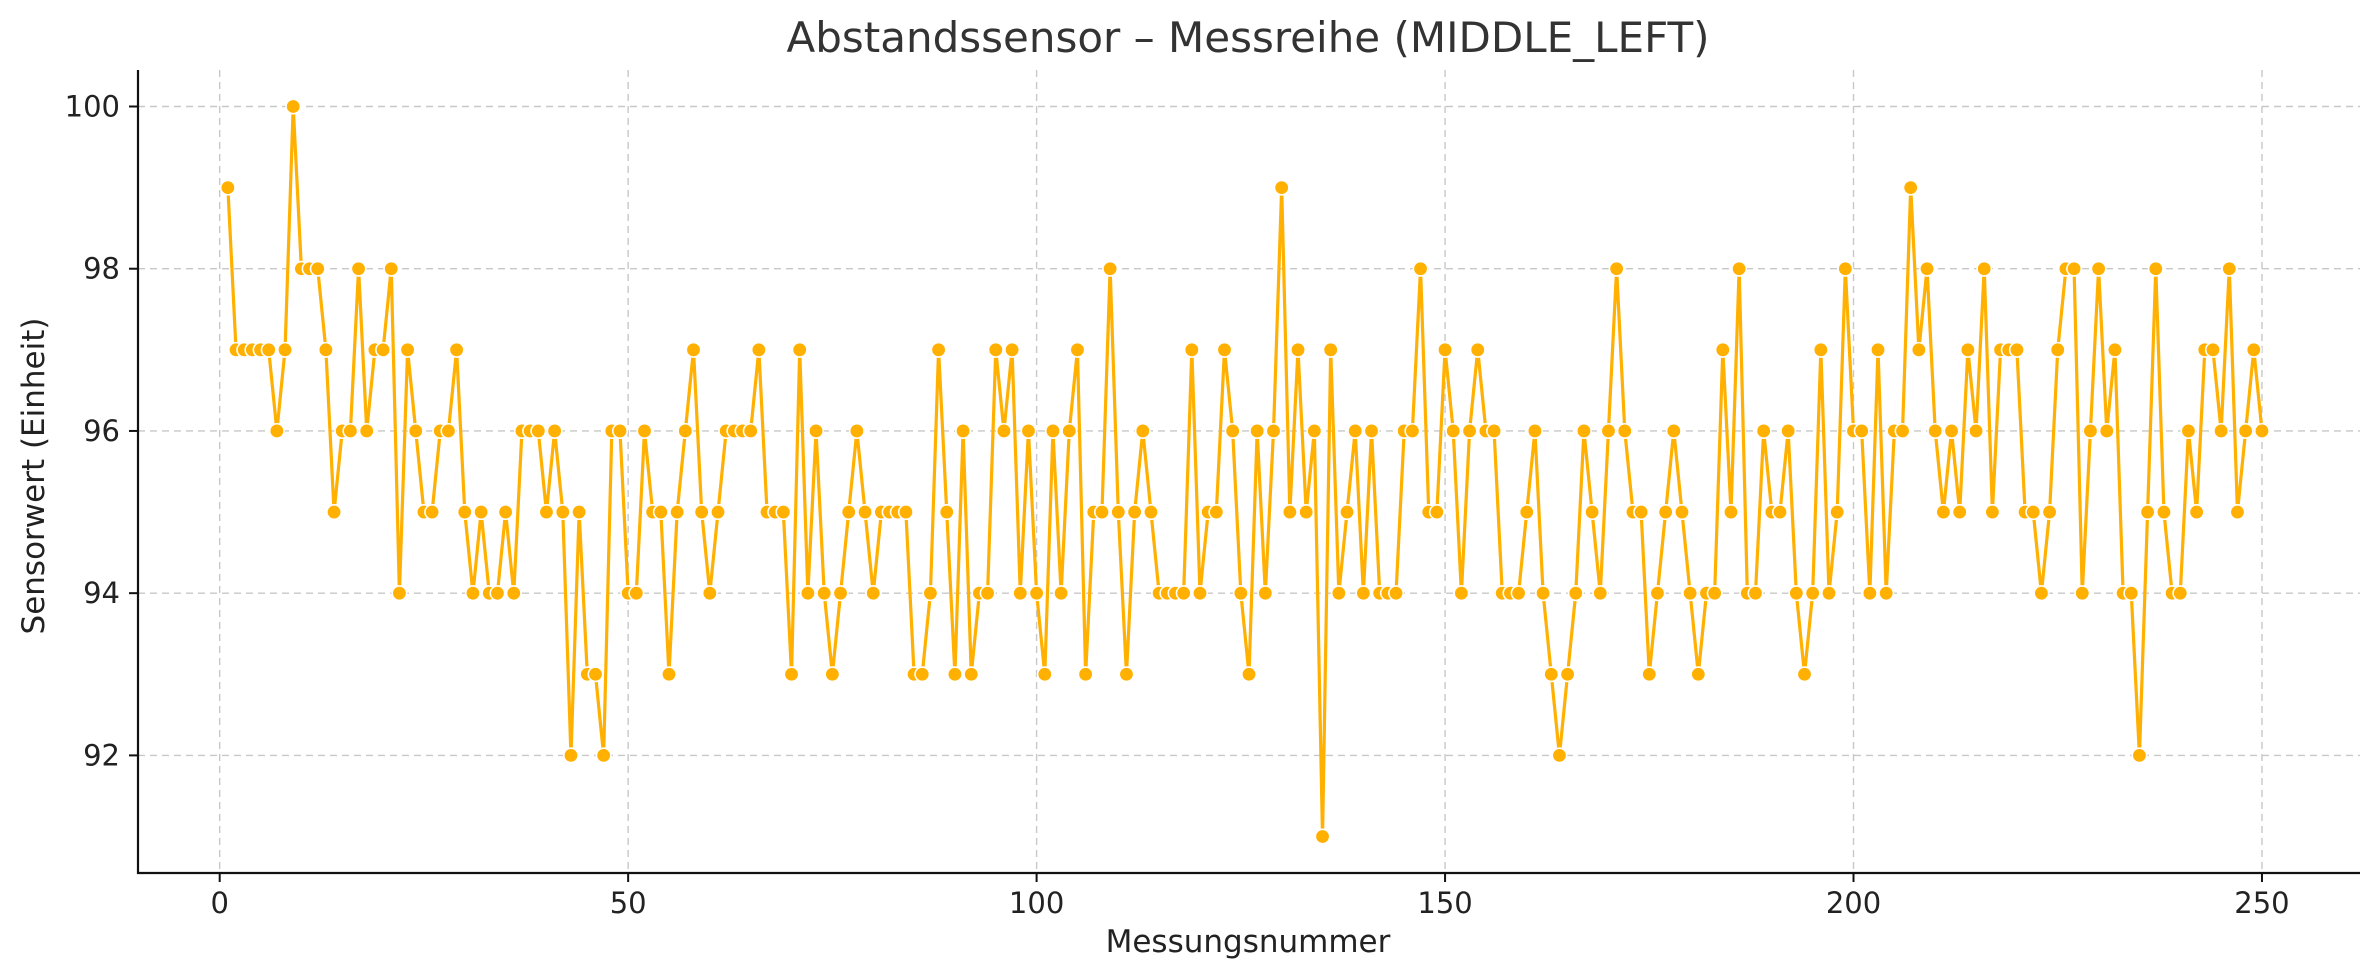  Describe the element at coordinates (34, 476) in the screenshot. I see `y-axis-label: Sensorwert (Einheit)` at that location.